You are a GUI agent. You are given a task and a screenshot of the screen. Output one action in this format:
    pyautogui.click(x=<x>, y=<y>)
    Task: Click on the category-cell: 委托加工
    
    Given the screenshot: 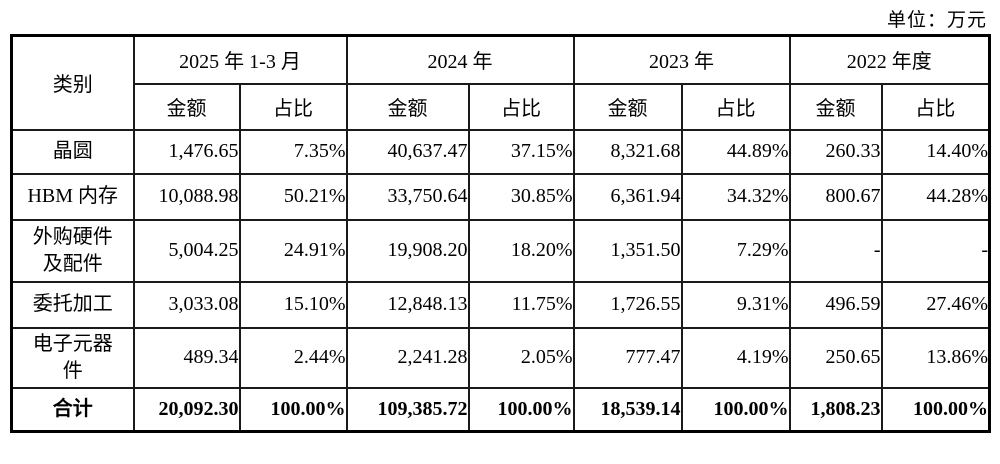 What is the action you would take?
    pyautogui.click(x=72, y=304)
    